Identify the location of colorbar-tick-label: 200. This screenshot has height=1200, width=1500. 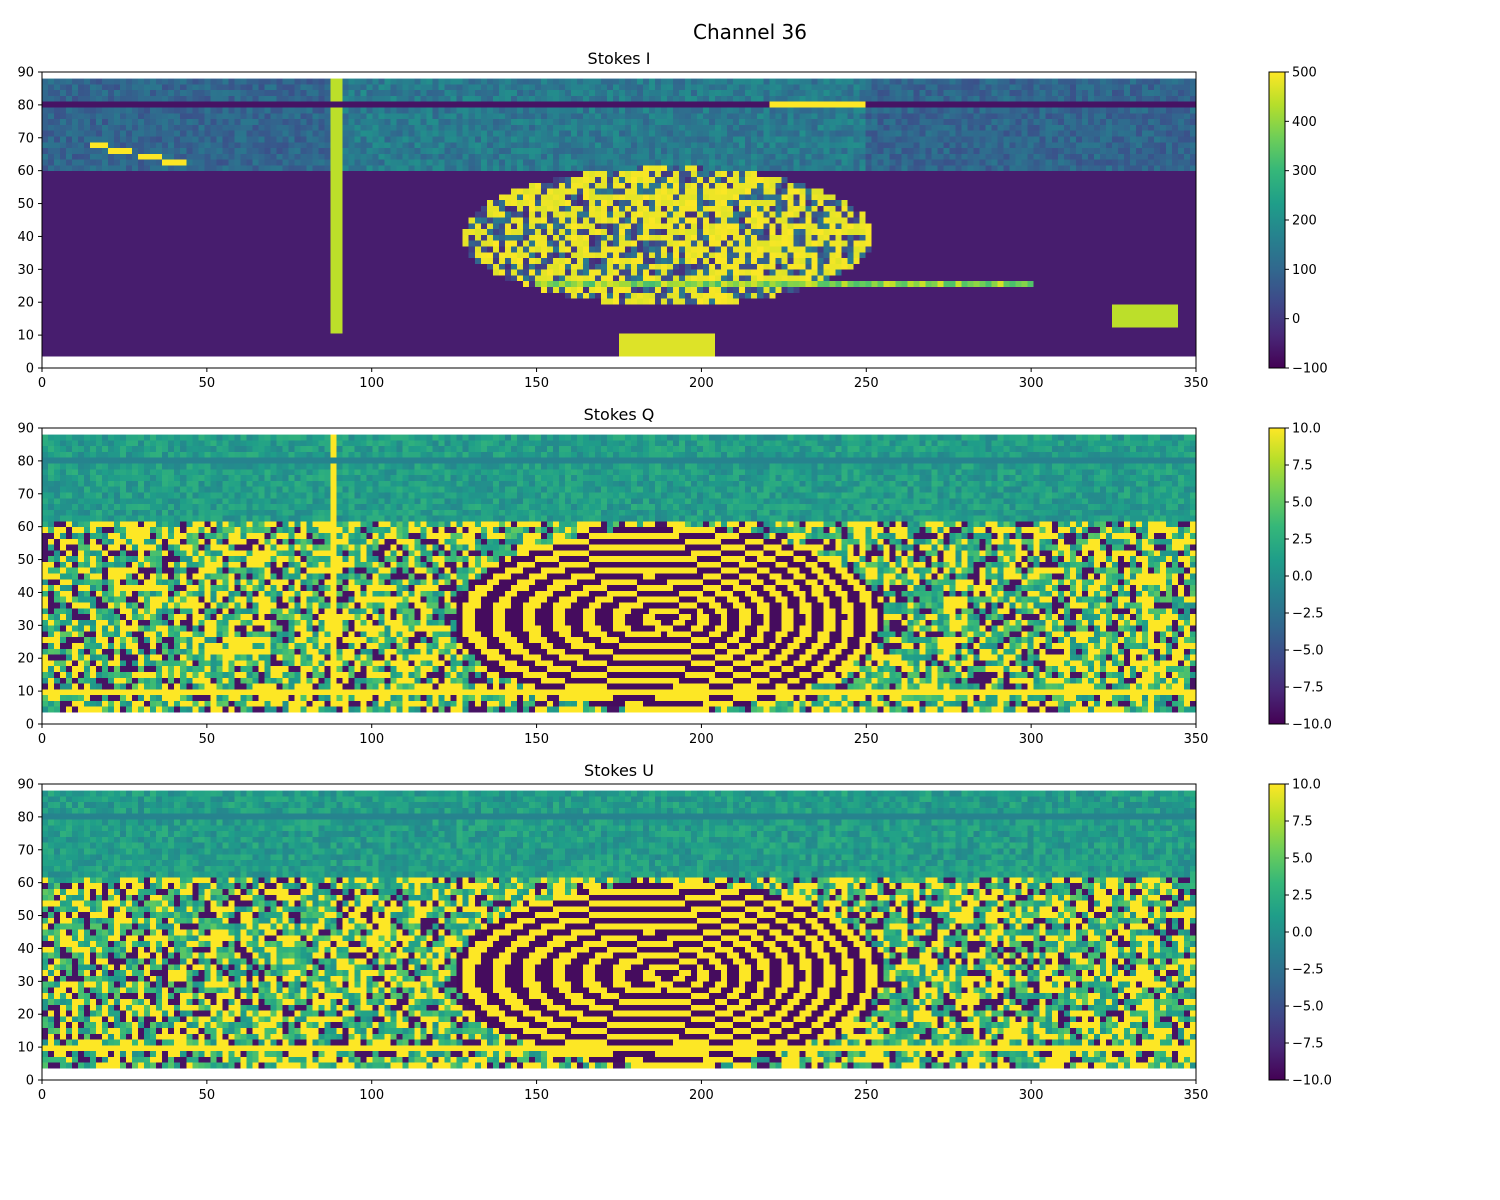
(1304, 221).